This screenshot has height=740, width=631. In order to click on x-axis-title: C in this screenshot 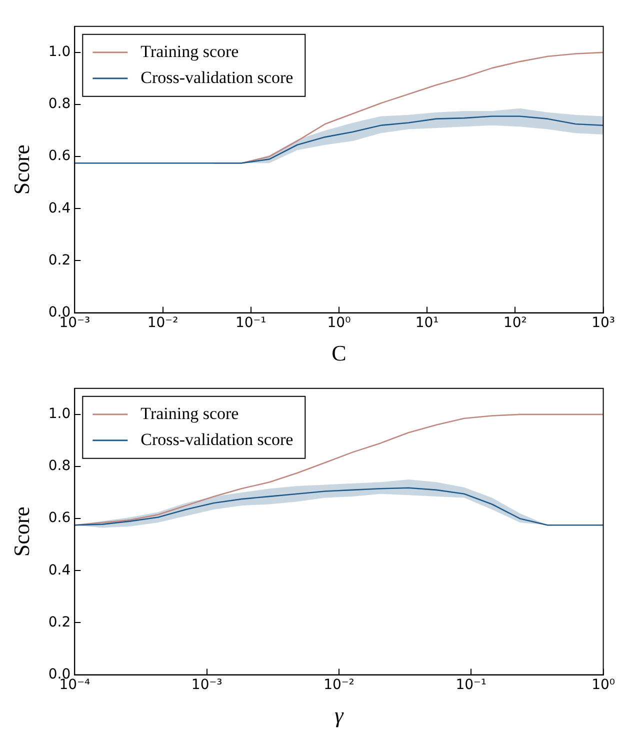, I will do `click(339, 353)`.